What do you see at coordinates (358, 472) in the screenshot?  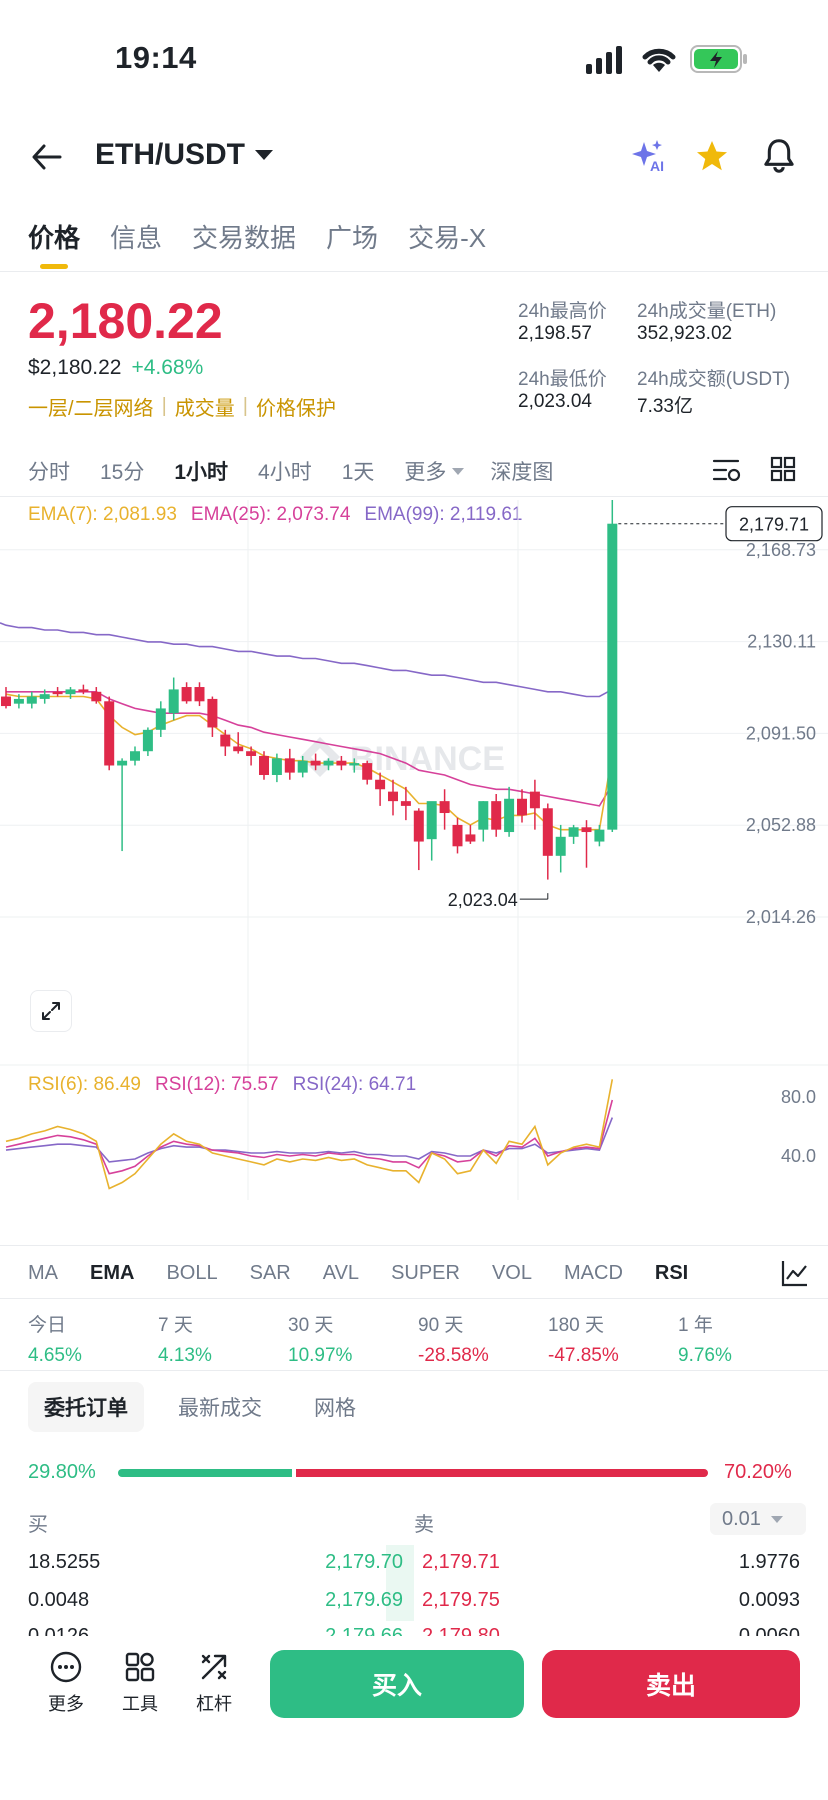 I see `tf-1d: 1天` at bounding box center [358, 472].